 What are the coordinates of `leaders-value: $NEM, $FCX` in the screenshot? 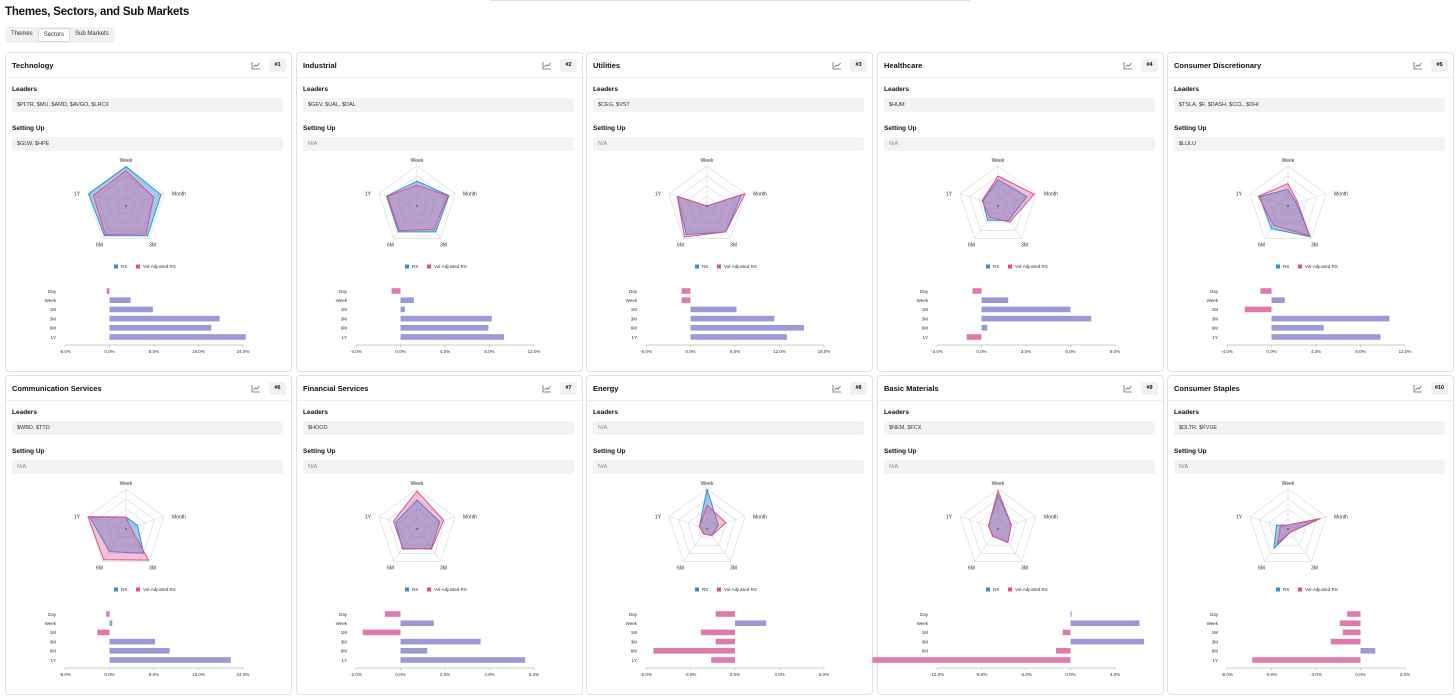 It's located at (1019, 428).